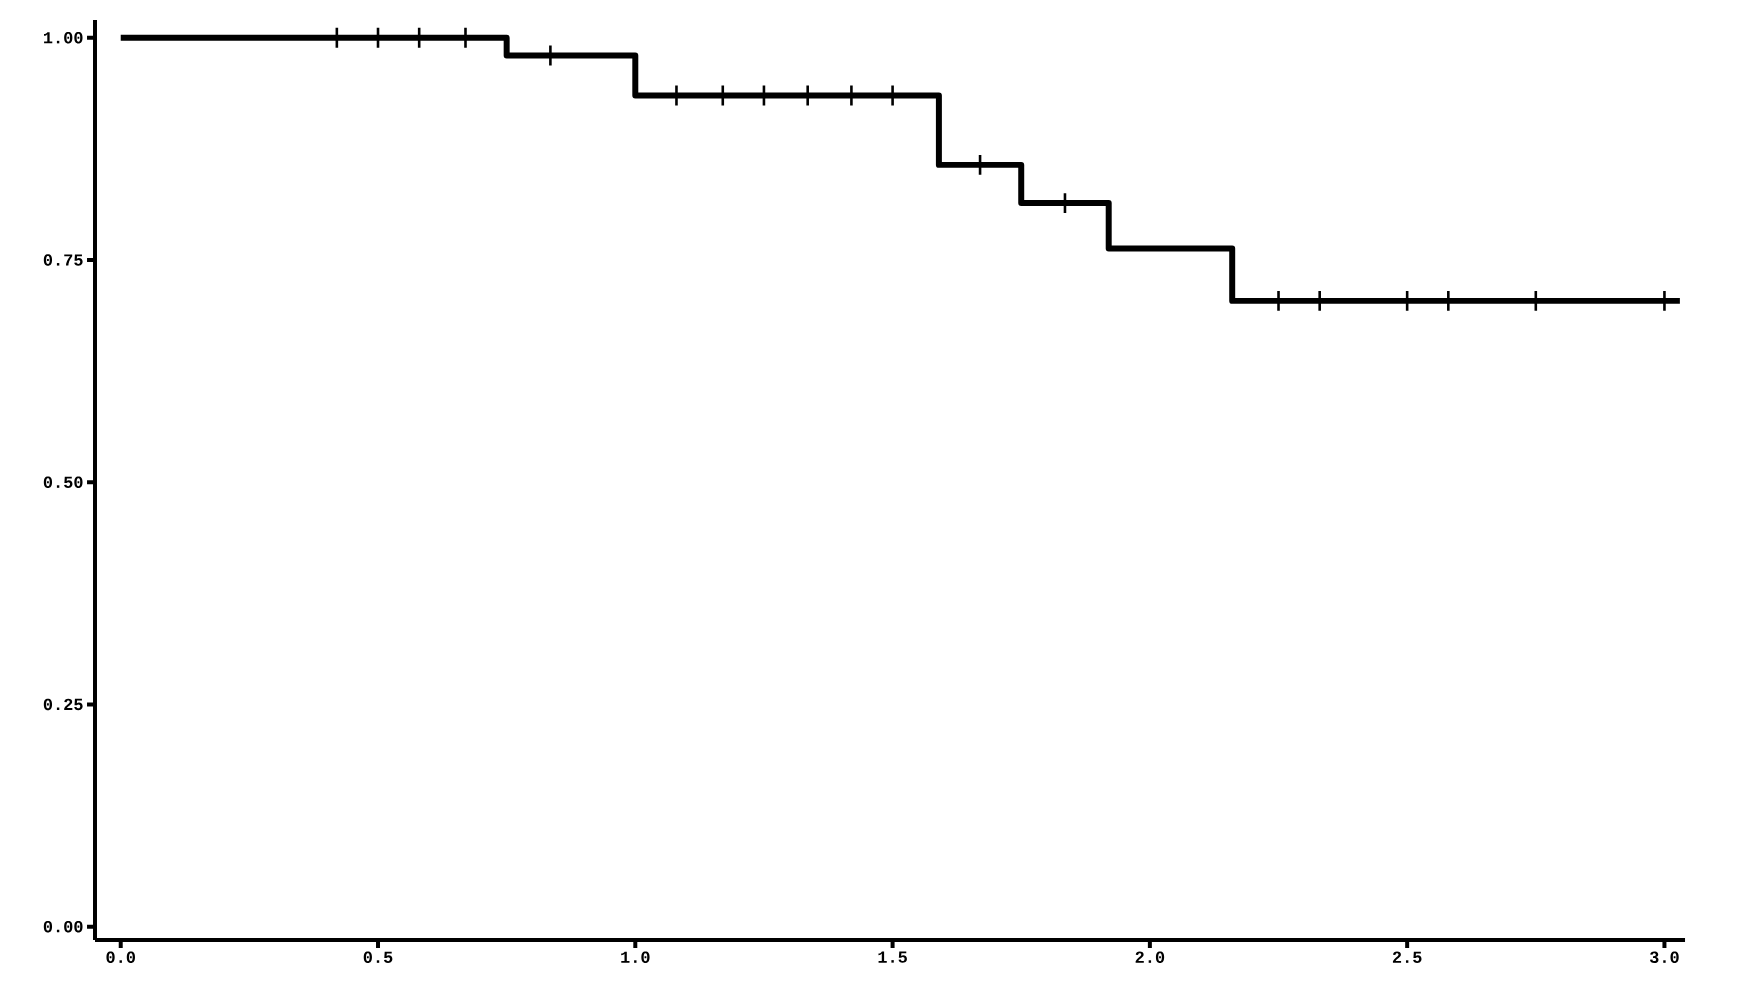 This screenshot has width=1750, height=1000. Describe the element at coordinates (1150, 957) in the screenshot. I see `x-tick-label: 2.0` at that location.